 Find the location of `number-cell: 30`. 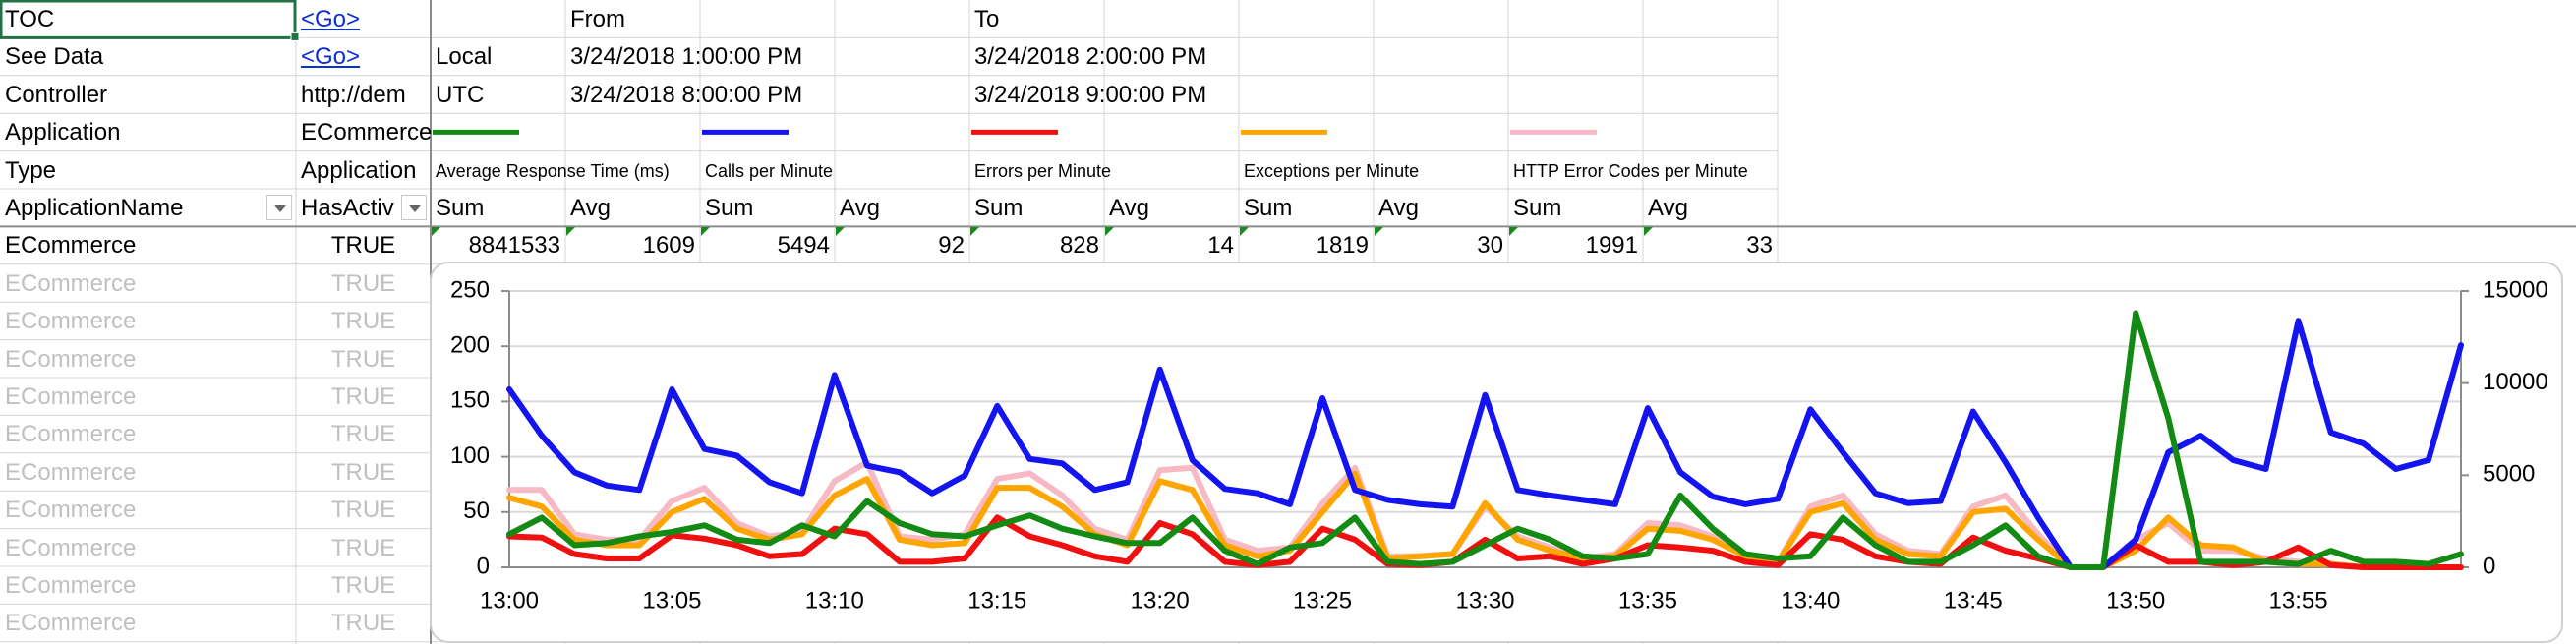

number-cell: 30 is located at coordinates (1490, 246).